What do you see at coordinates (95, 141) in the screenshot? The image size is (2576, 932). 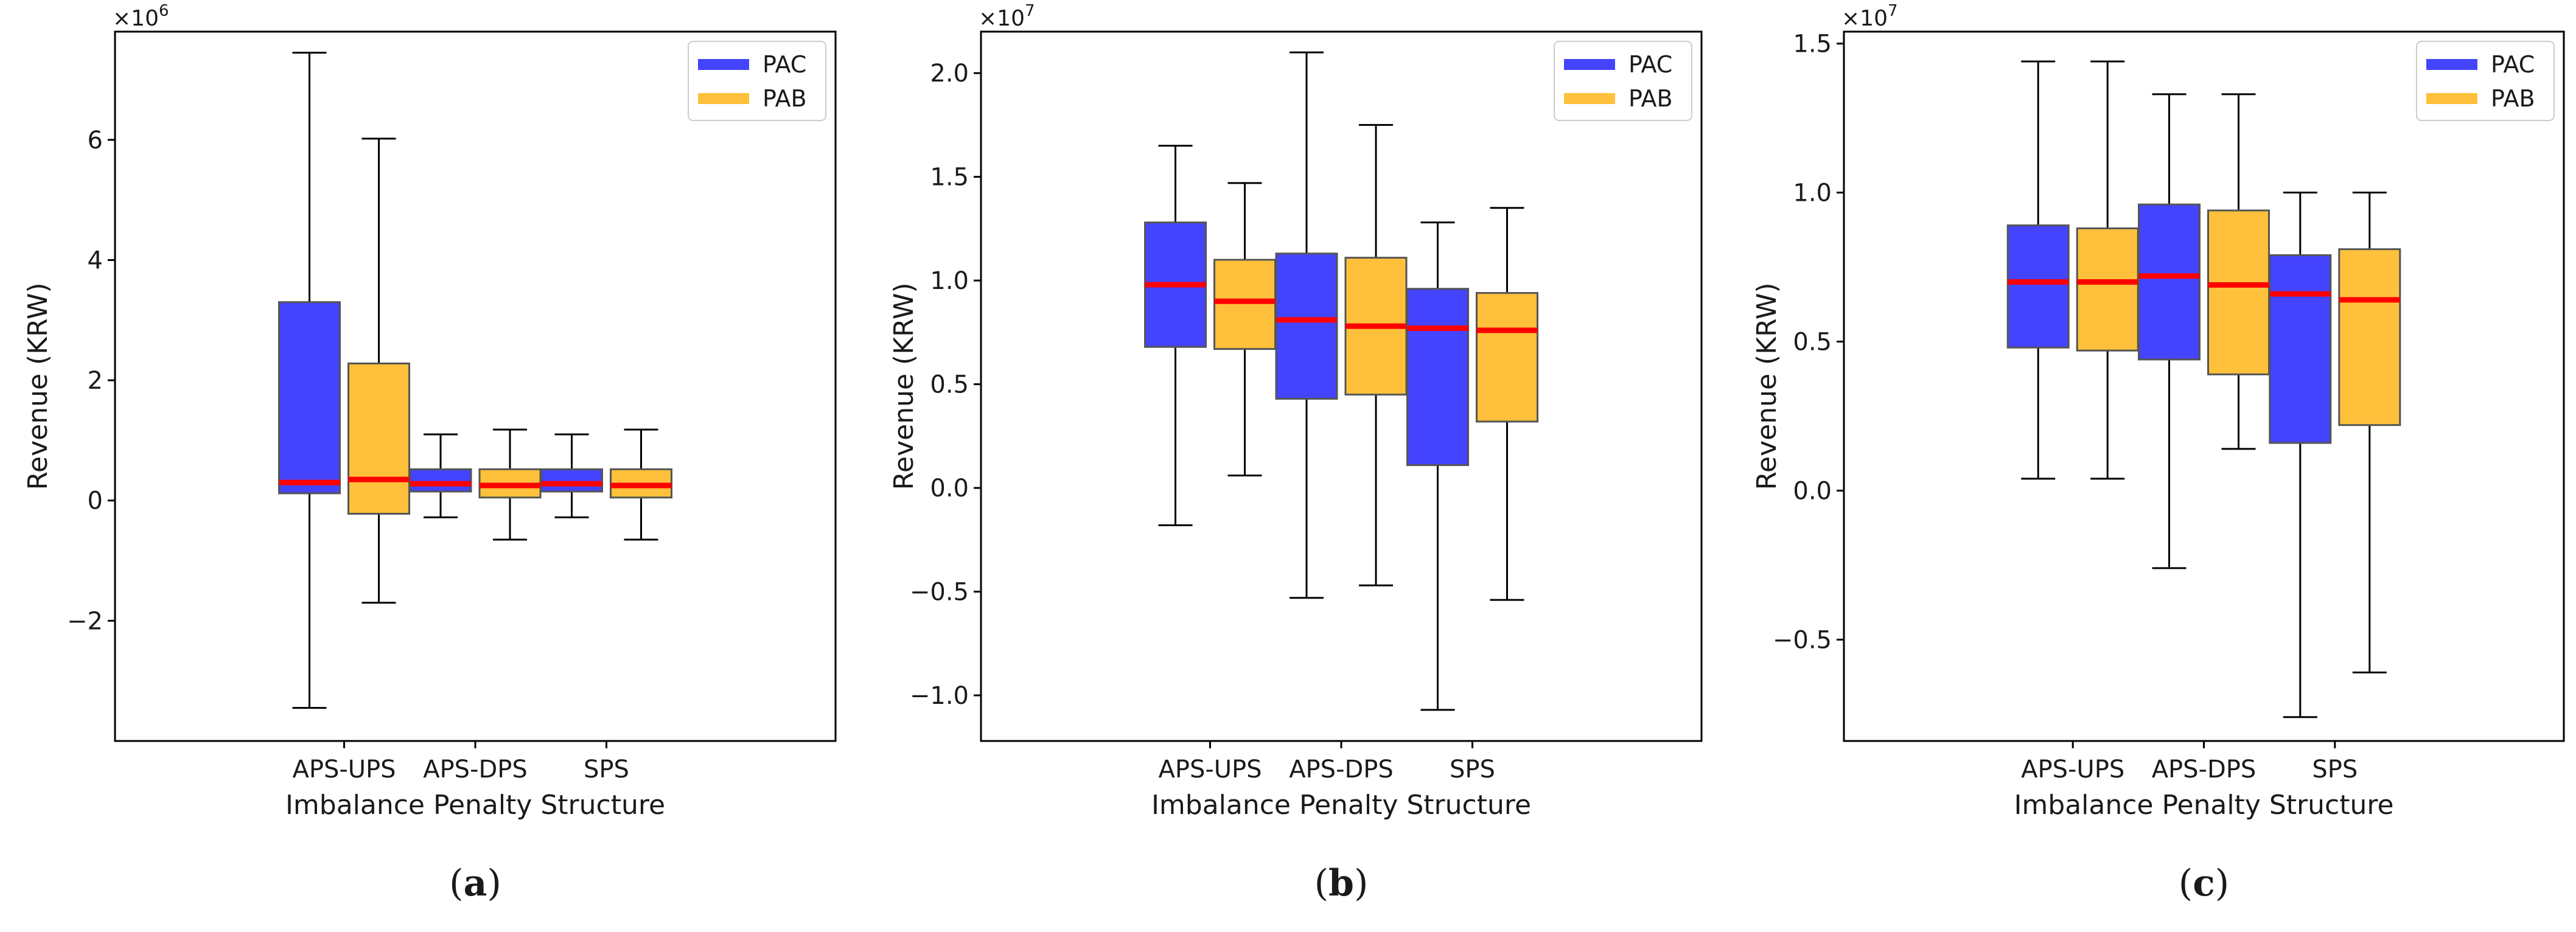 I see `y-tick-label: 6` at bounding box center [95, 141].